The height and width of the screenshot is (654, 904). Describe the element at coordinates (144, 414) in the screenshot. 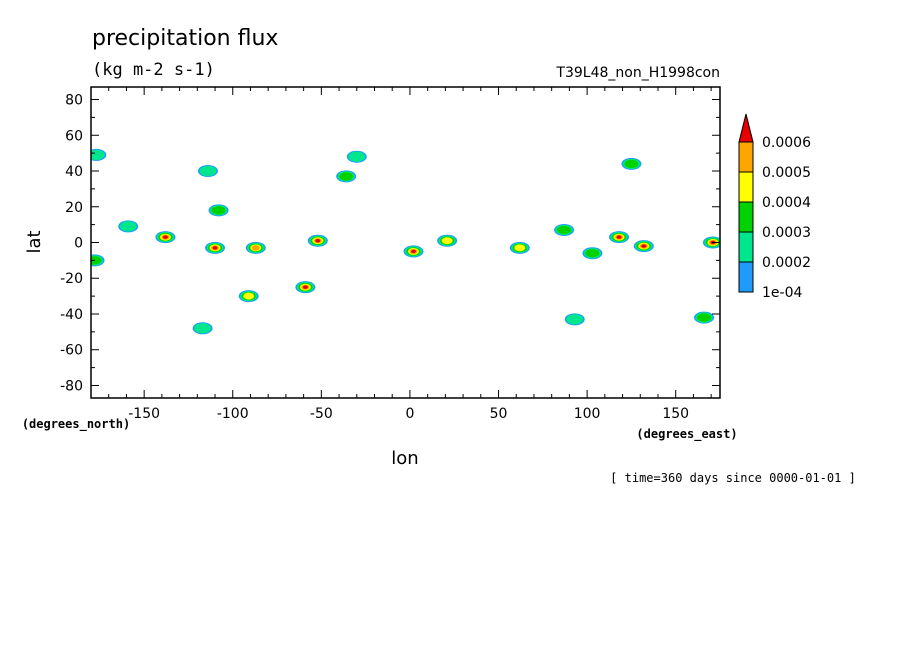

I see `x-tick-label: -150` at that location.